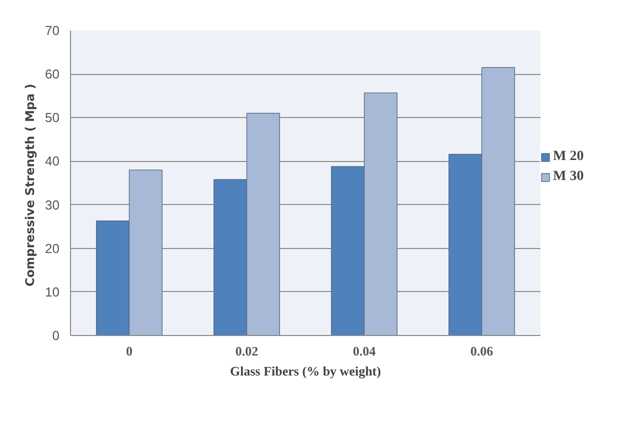 The image size is (638, 421). What do you see at coordinates (52, 248) in the screenshot?
I see `y-tick-label: 20` at bounding box center [52, 248].